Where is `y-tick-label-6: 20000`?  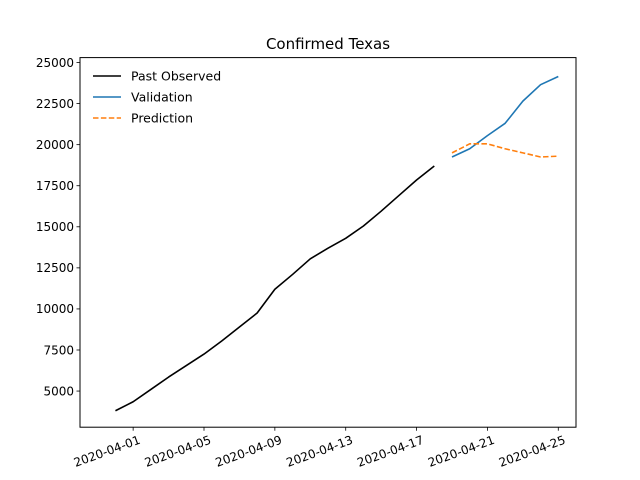 y-tick-label-6: 20000 is located at coordinates (55, 145).